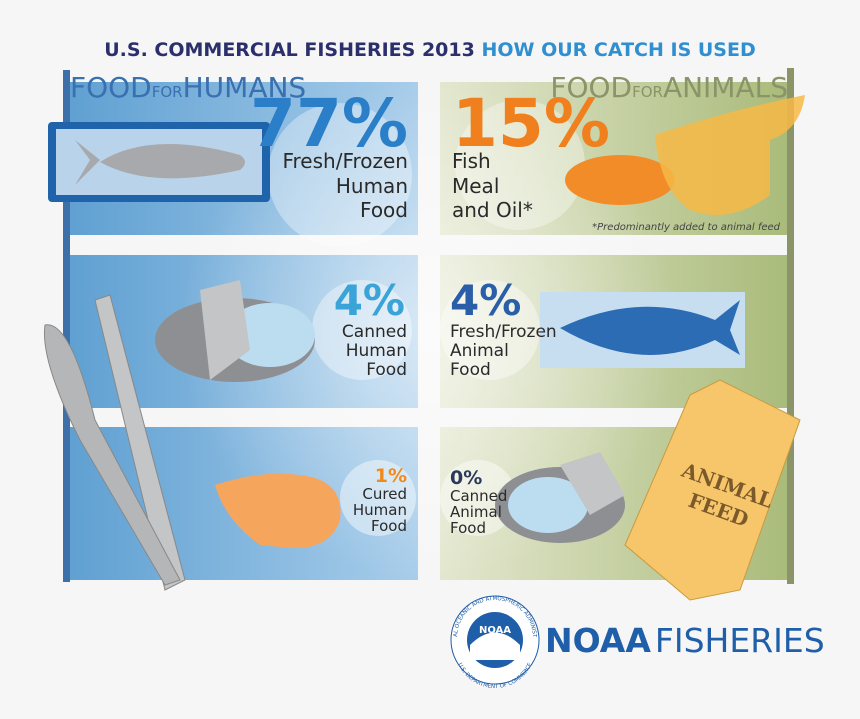 Image resolution: width=860 pixels, height=719 pixels. I want to click on heading-part: ANIMALS, so click(725, 87).